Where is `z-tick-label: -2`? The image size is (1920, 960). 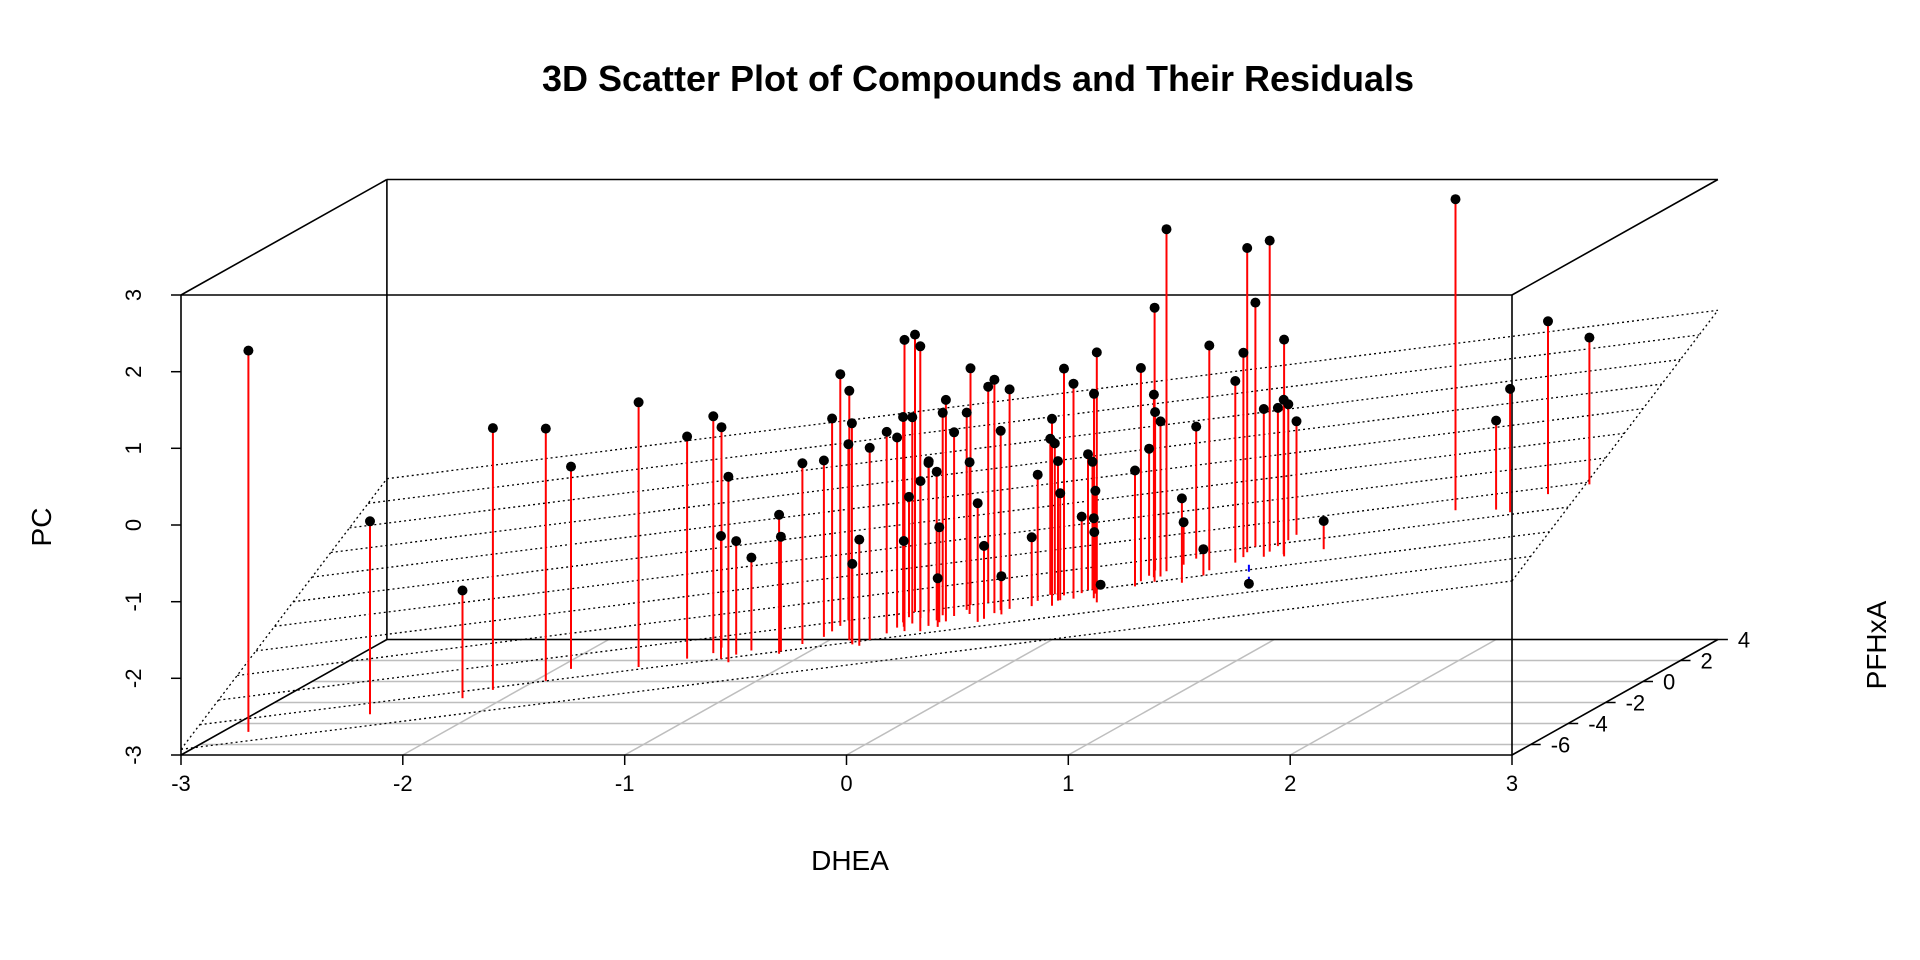 z-tick-label: -2 is located at coordinates (133, 679).